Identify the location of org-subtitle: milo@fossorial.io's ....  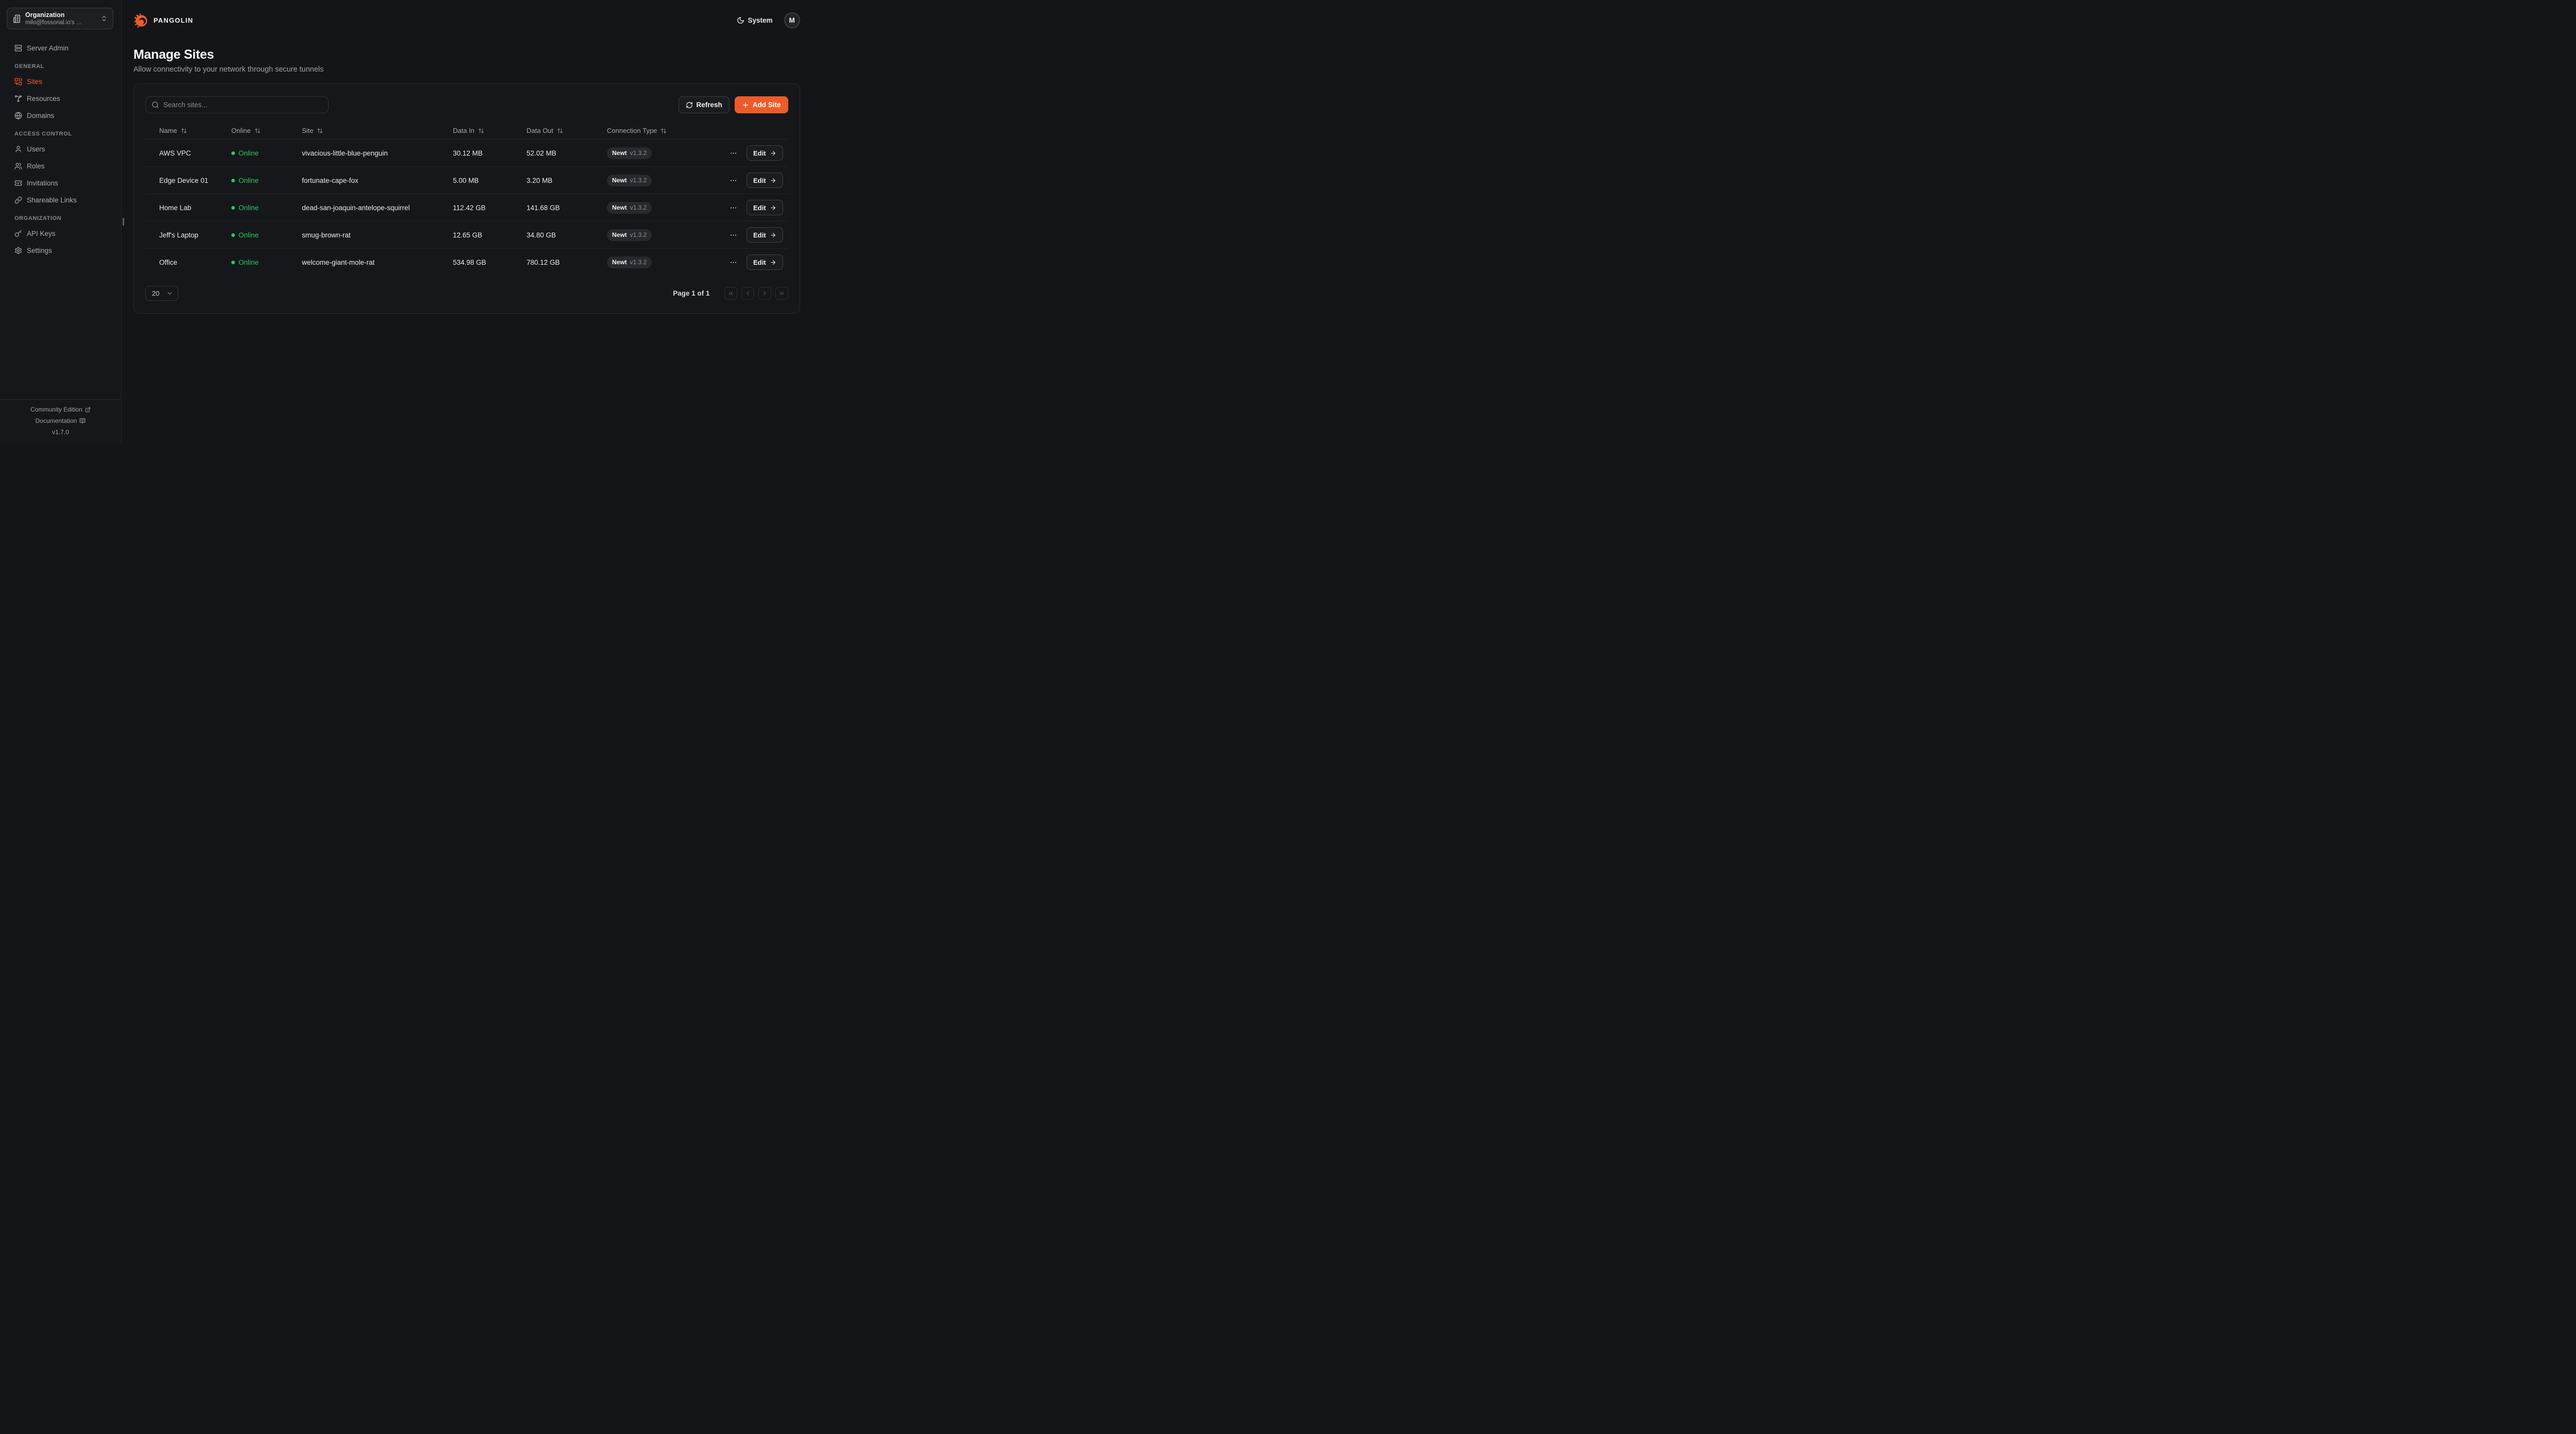
(53, 22).